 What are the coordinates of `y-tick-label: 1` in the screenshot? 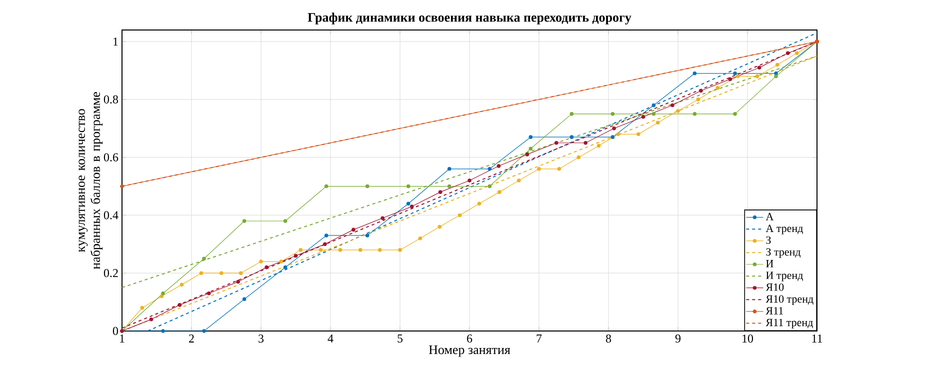 It's located at (116, 42).